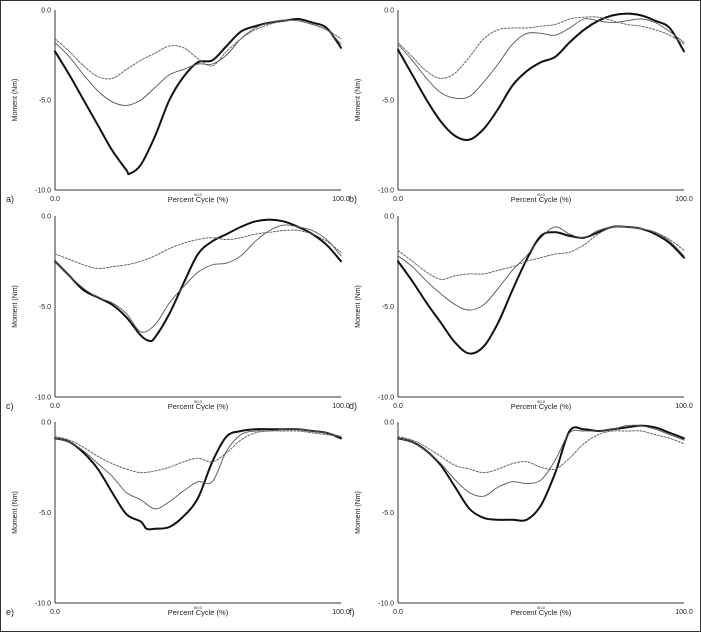 This screenshot has width=701, height=632. Describe the element at coordinates (10, 406) in the screenshot. I see `panel-label: c)` at that location.